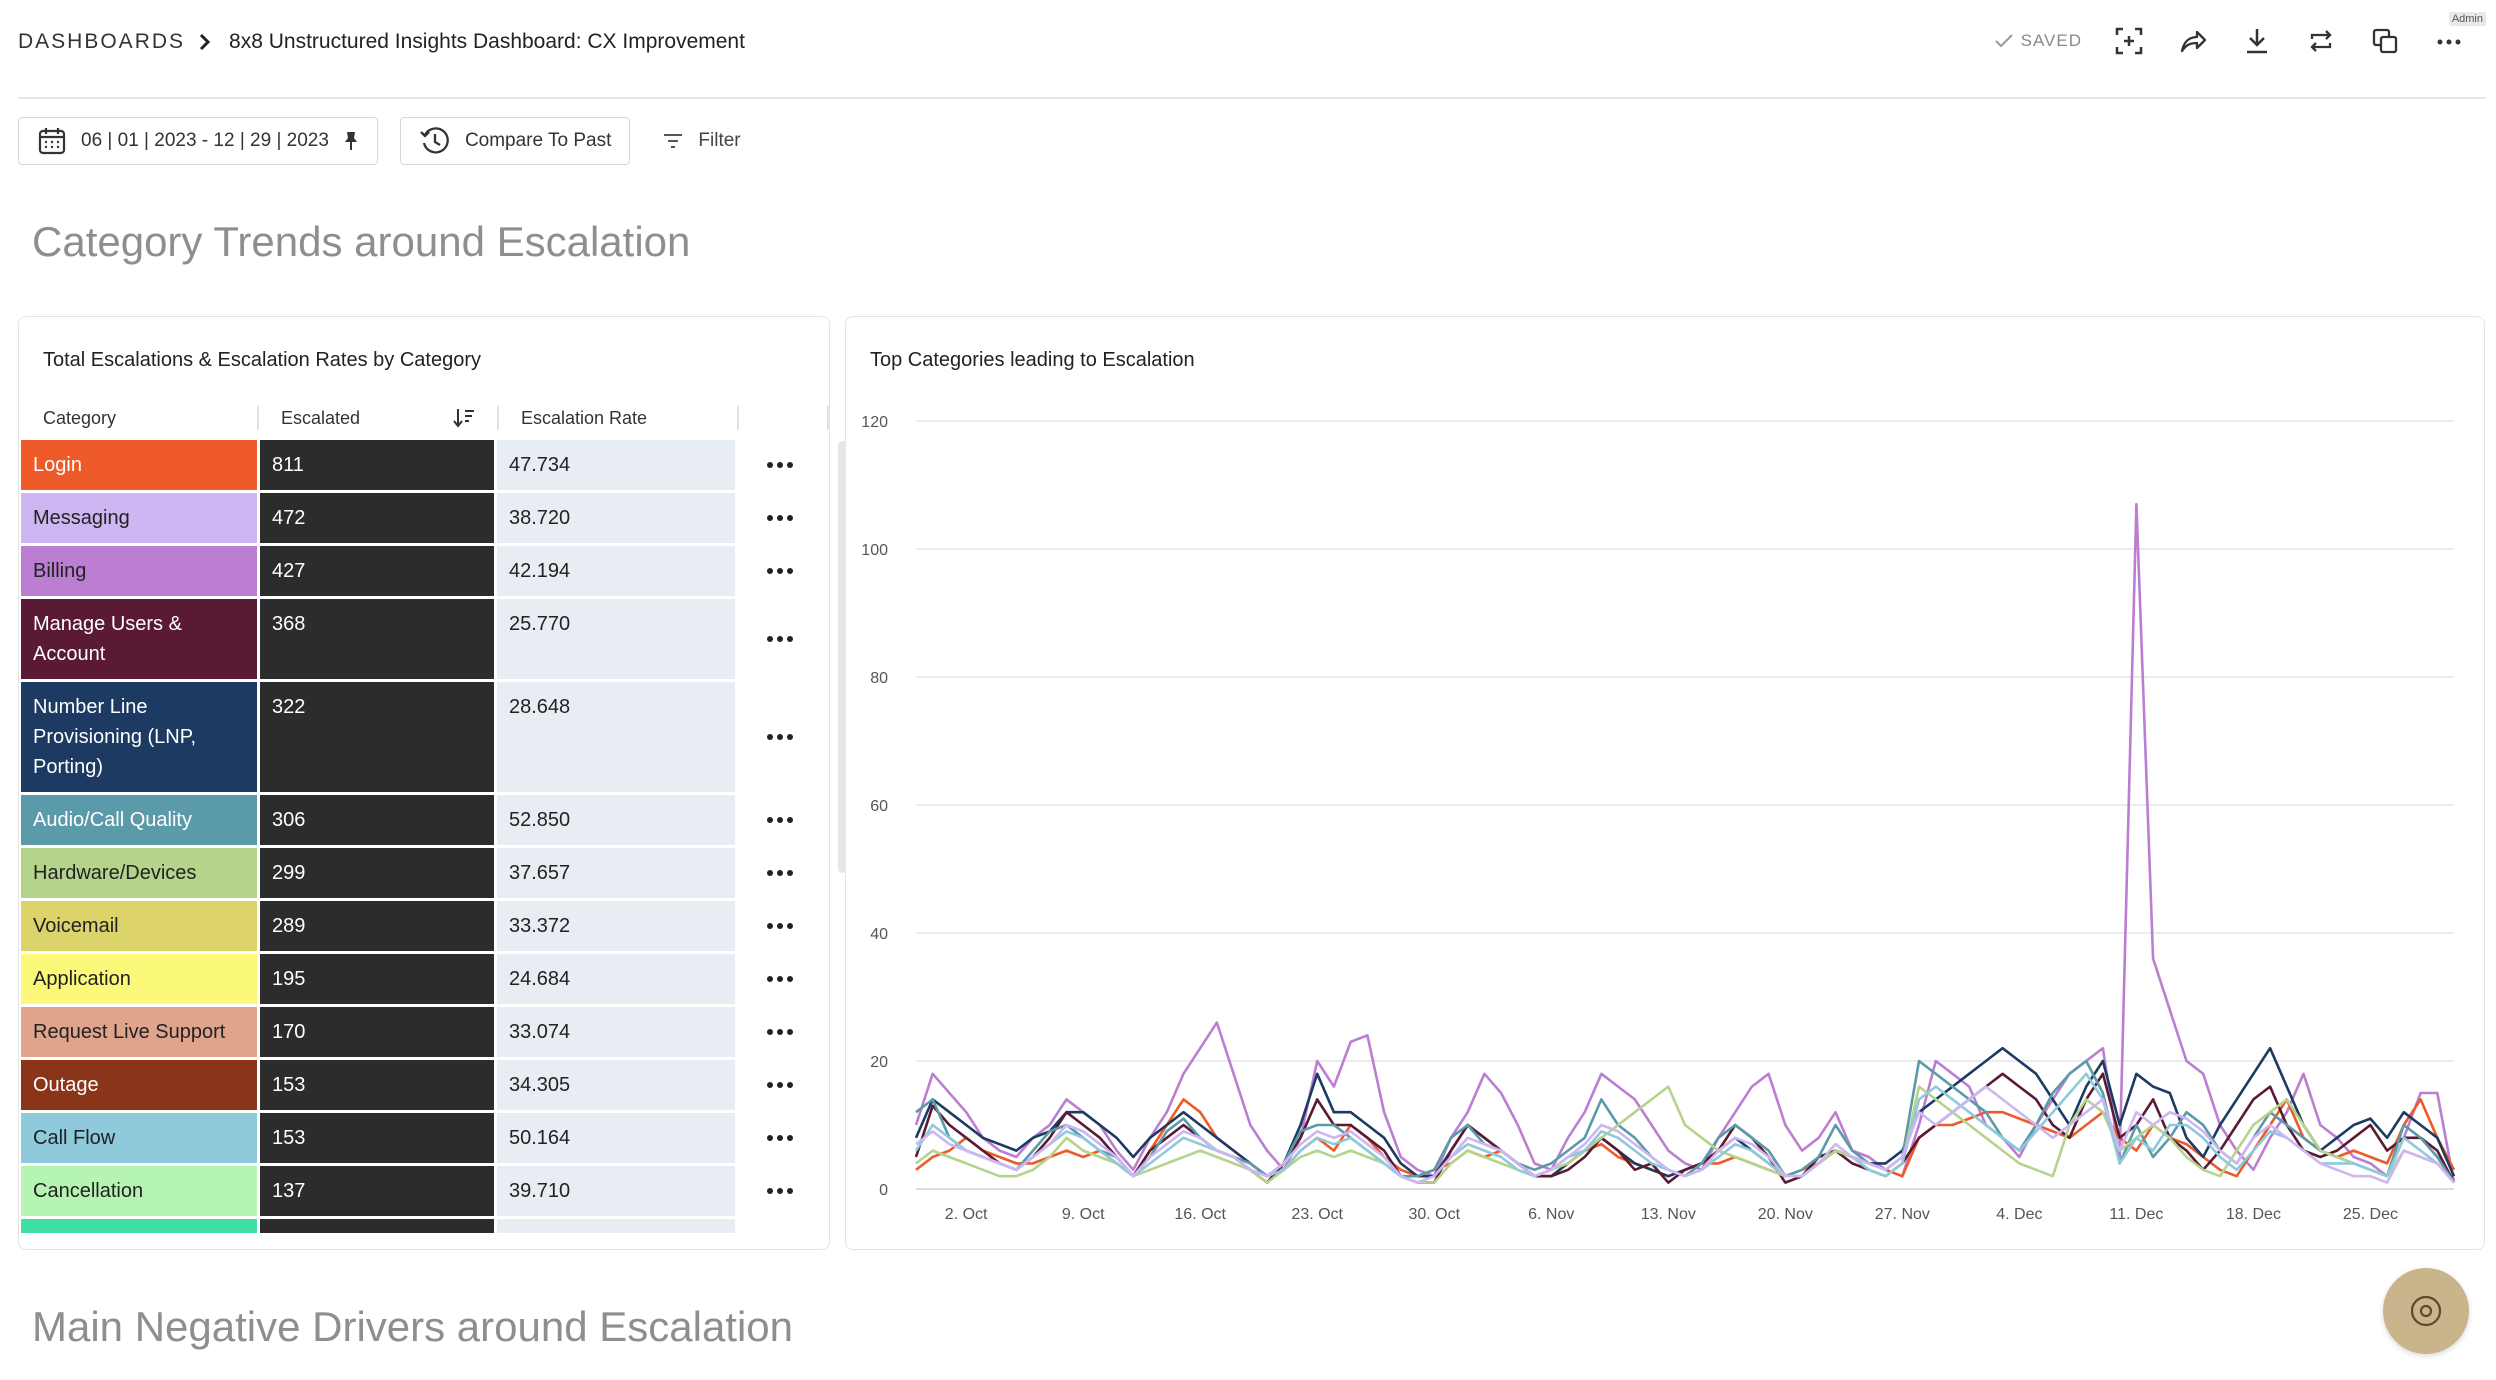  Describe the element at coordinates (1317, 1214) in the screenshot. I see `x-tick-label: 23. Oct` at that location.